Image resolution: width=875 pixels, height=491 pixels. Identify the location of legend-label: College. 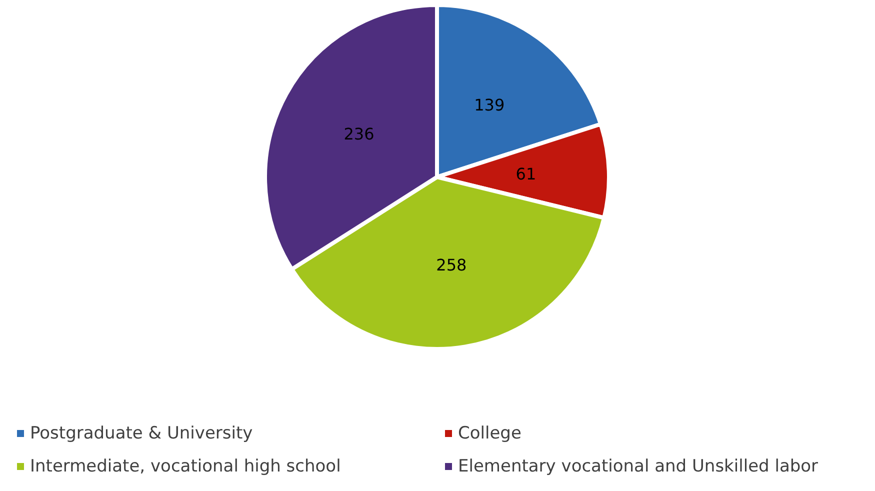
(490, 434).